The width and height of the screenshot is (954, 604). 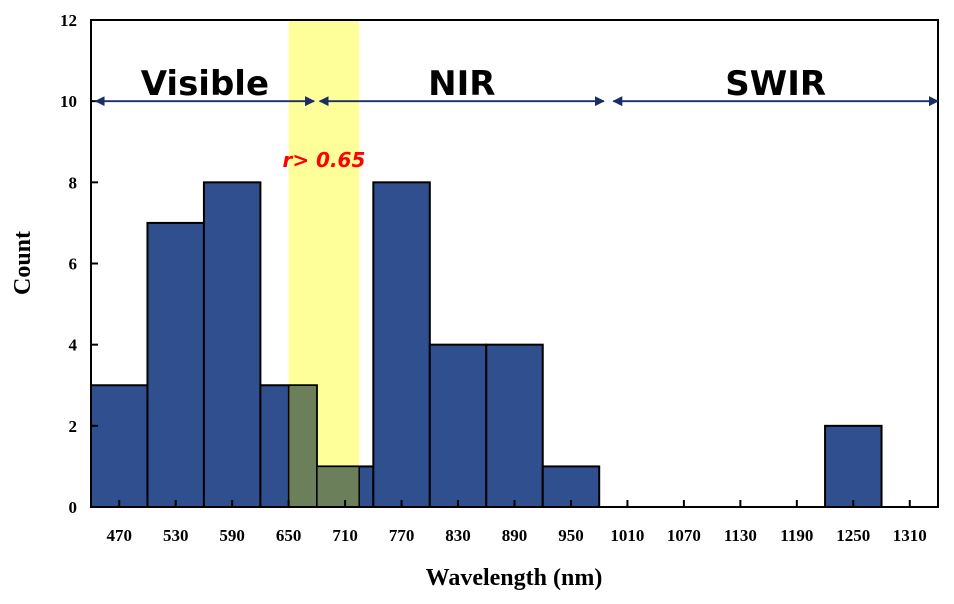 What do you see at coordinates (205, 84) in the screenshot?
I see `region-label-visible: Visible` at bounding box center [205, 84].